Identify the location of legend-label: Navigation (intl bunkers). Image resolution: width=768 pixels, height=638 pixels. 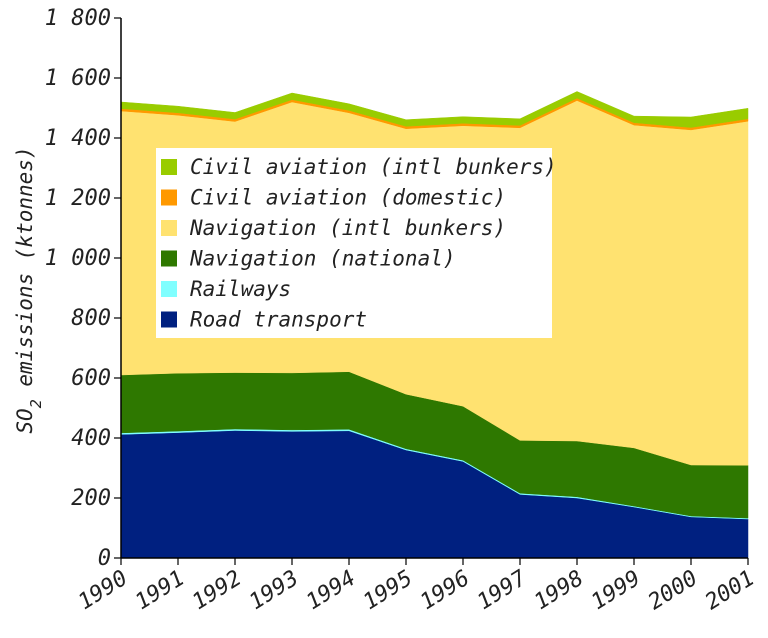
(347, 228).